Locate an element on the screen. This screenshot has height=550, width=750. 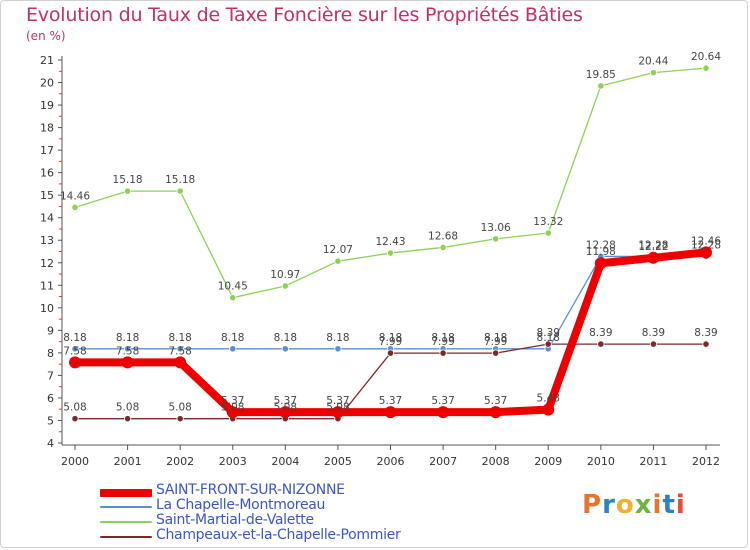
data-label: 20.64 is located at coordinates (706, 57).